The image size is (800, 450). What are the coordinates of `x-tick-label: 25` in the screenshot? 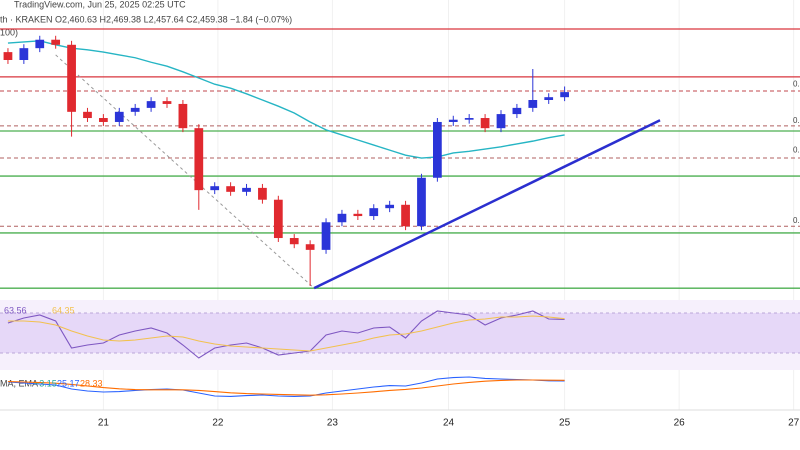 It's located at (565, 423).